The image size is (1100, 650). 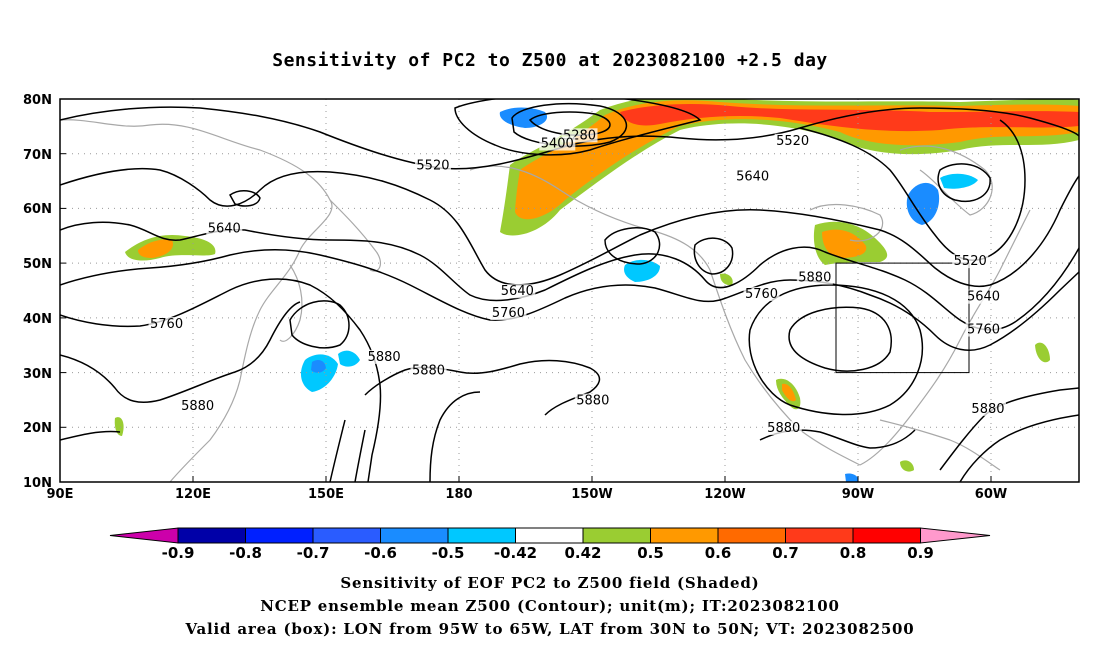 I want to click on coast-na-east, so click(x=945, y=337).